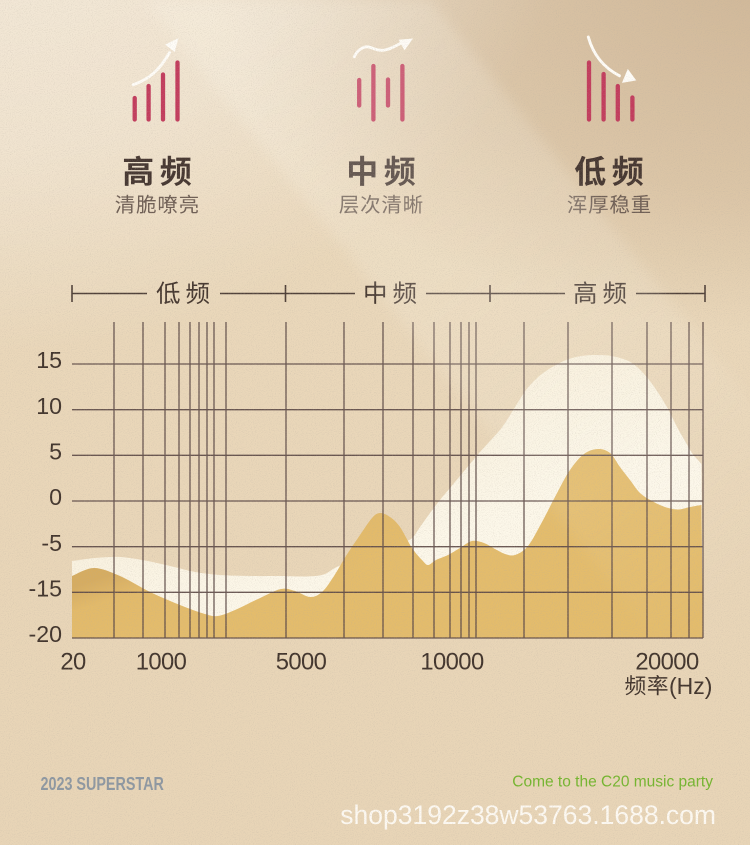 This screenshot has width=750, height=845. Describe the element at coordinates (161, 662) in the screenshot. I see `svg-text: 1000` at that location.